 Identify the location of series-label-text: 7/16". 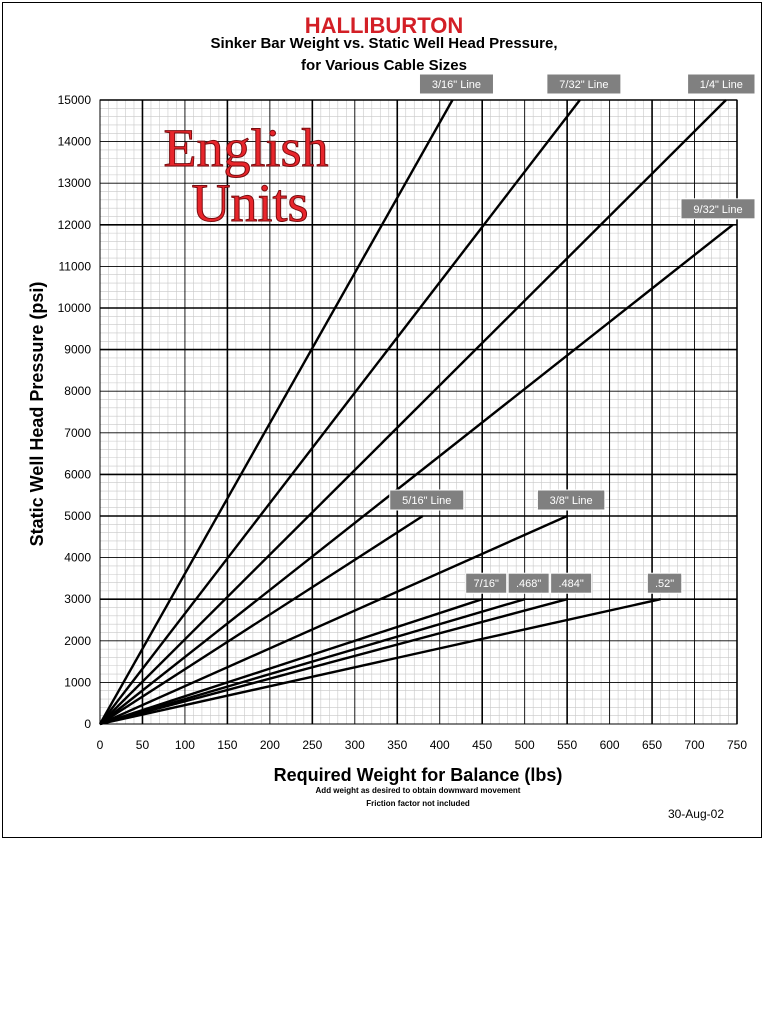
(486, 584).